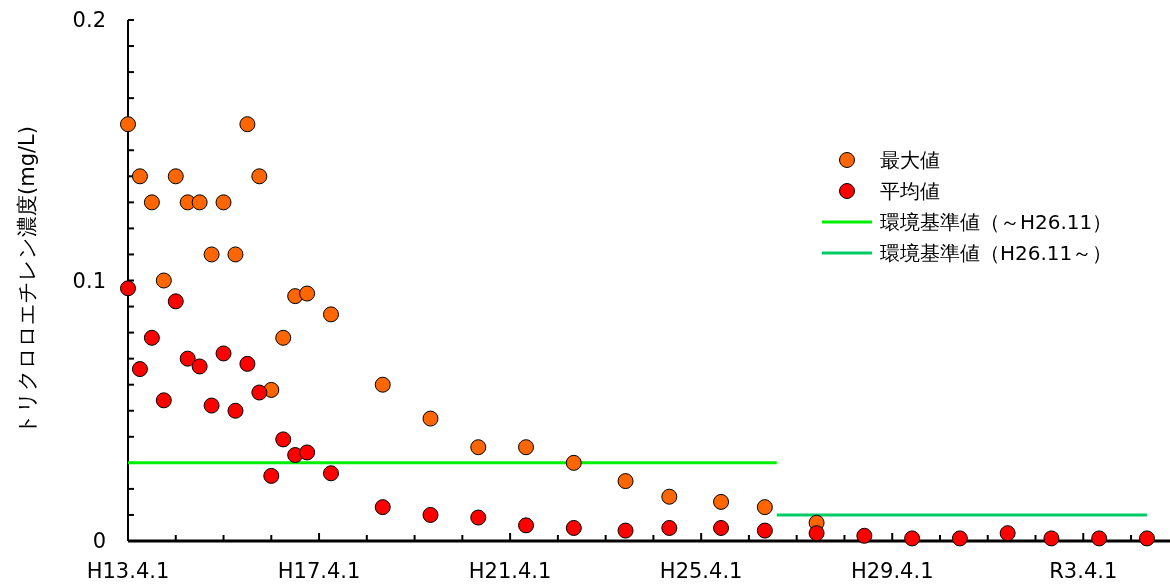  I want to click on y-axis-title: トリクロロエチレン濃度(mg/L), so click(27, 280).